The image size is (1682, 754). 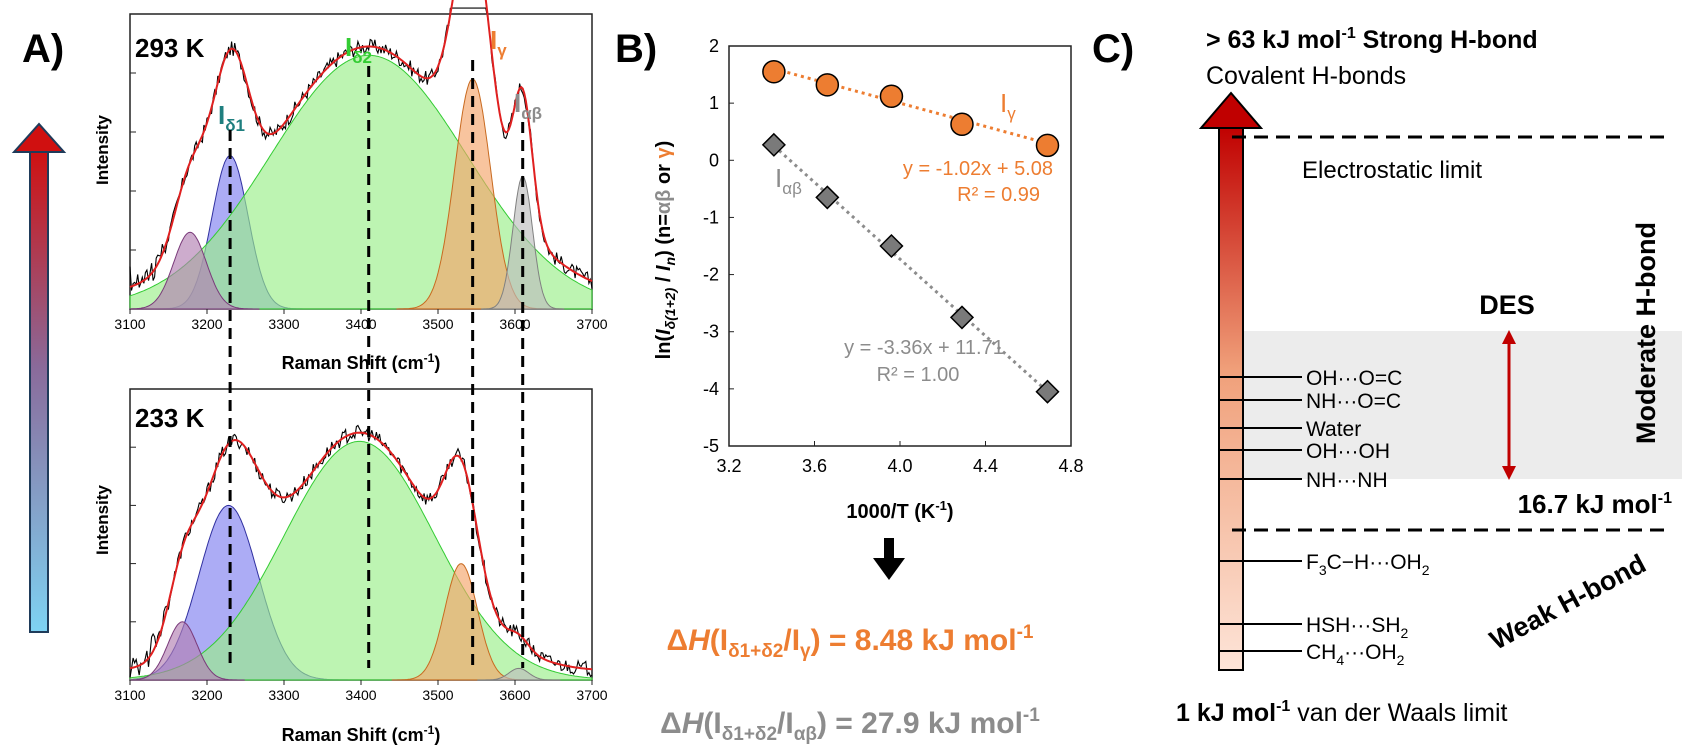 I want to click on moderate-hbond-label: Moderate H-bond, so click(x=1646, y=333).